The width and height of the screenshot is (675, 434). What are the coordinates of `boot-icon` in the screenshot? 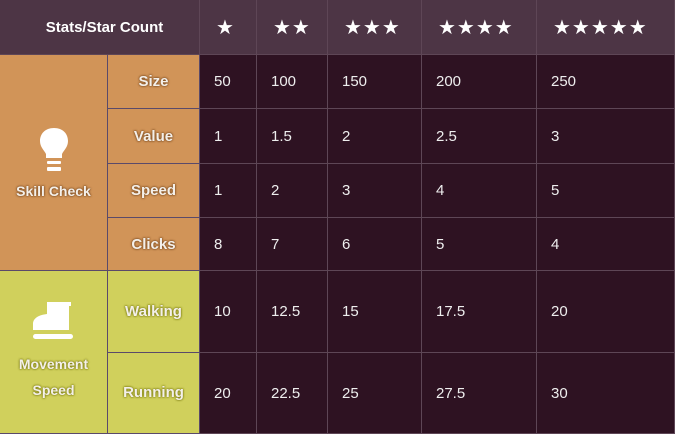 It's located at (52, 320).